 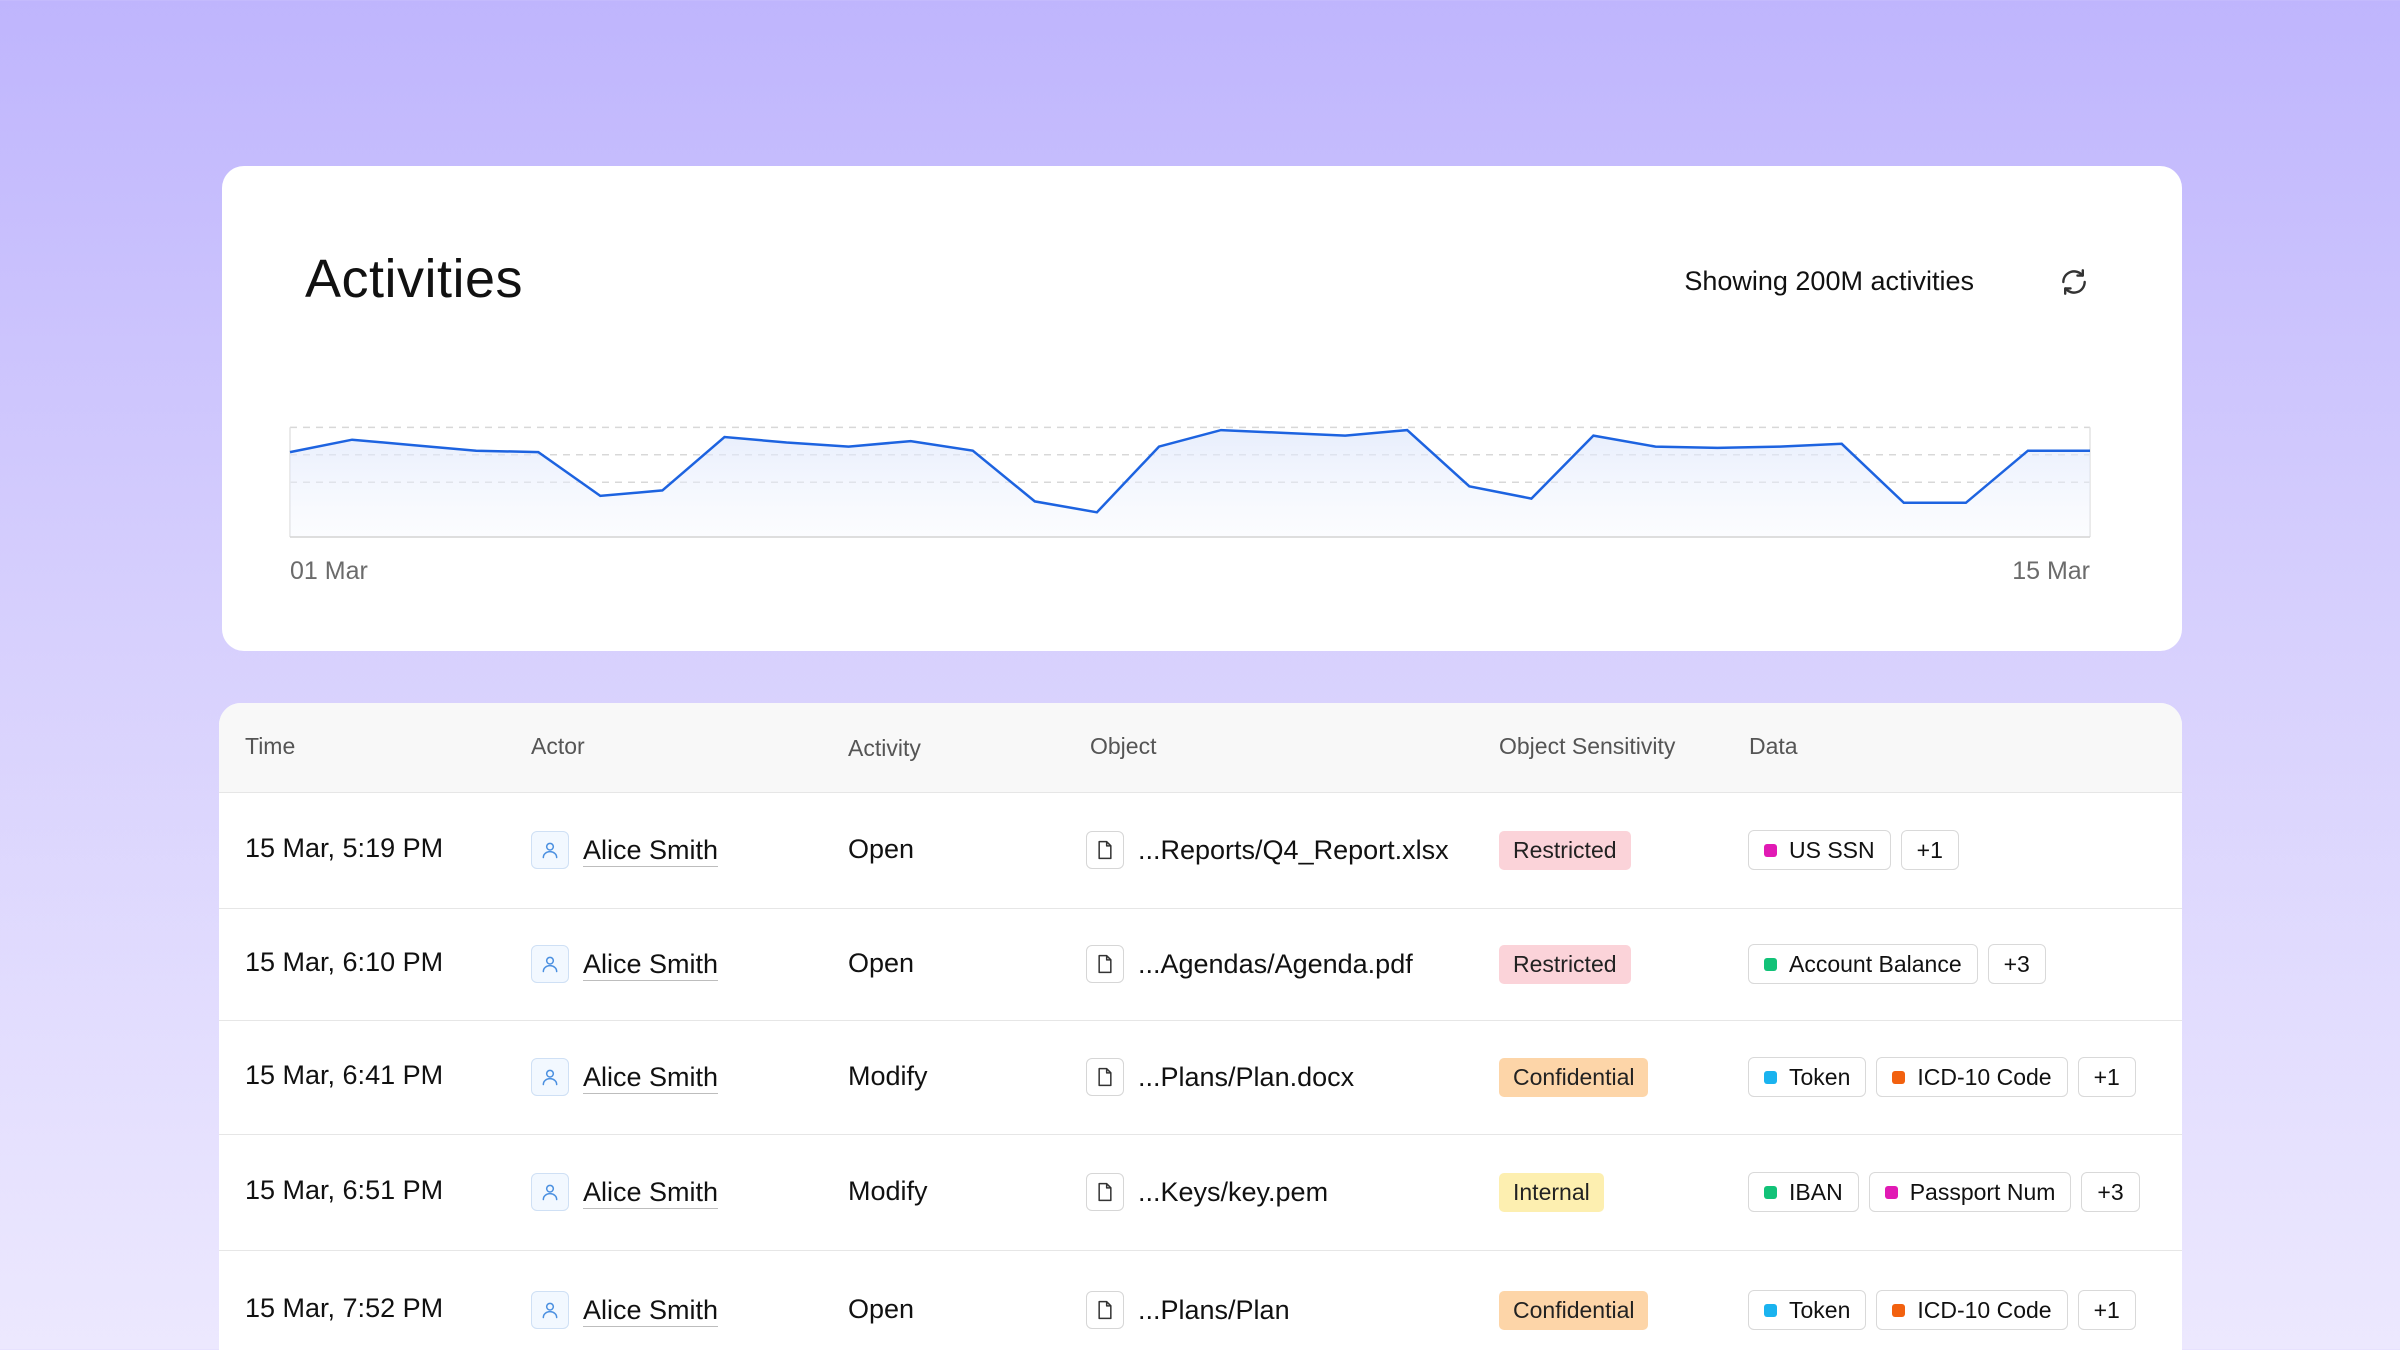 I want to click on column-header-data: Data, so click(x=1773, y=746).